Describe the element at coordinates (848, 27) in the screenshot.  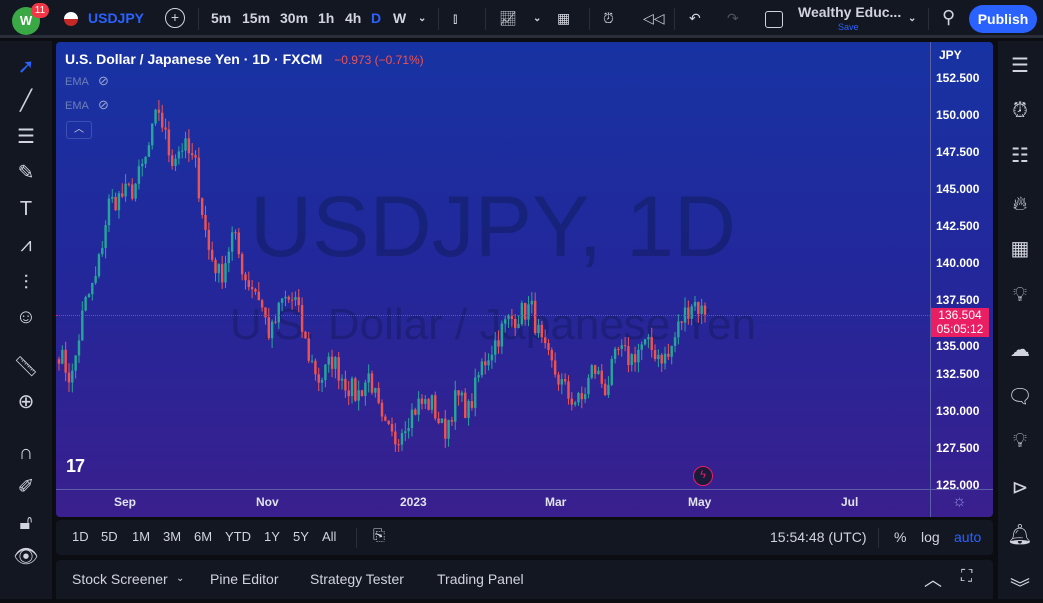
I see `save-label: Save` at that location.